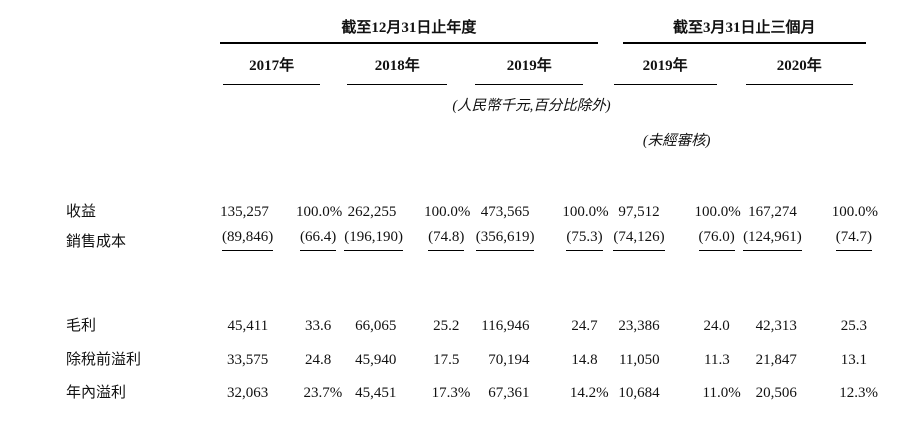 The image size is (917, 435). What do you see at coordinates (639, 393) in the screenshot?
I see `table-cell: 10,684` at bounding box center [639, 393].